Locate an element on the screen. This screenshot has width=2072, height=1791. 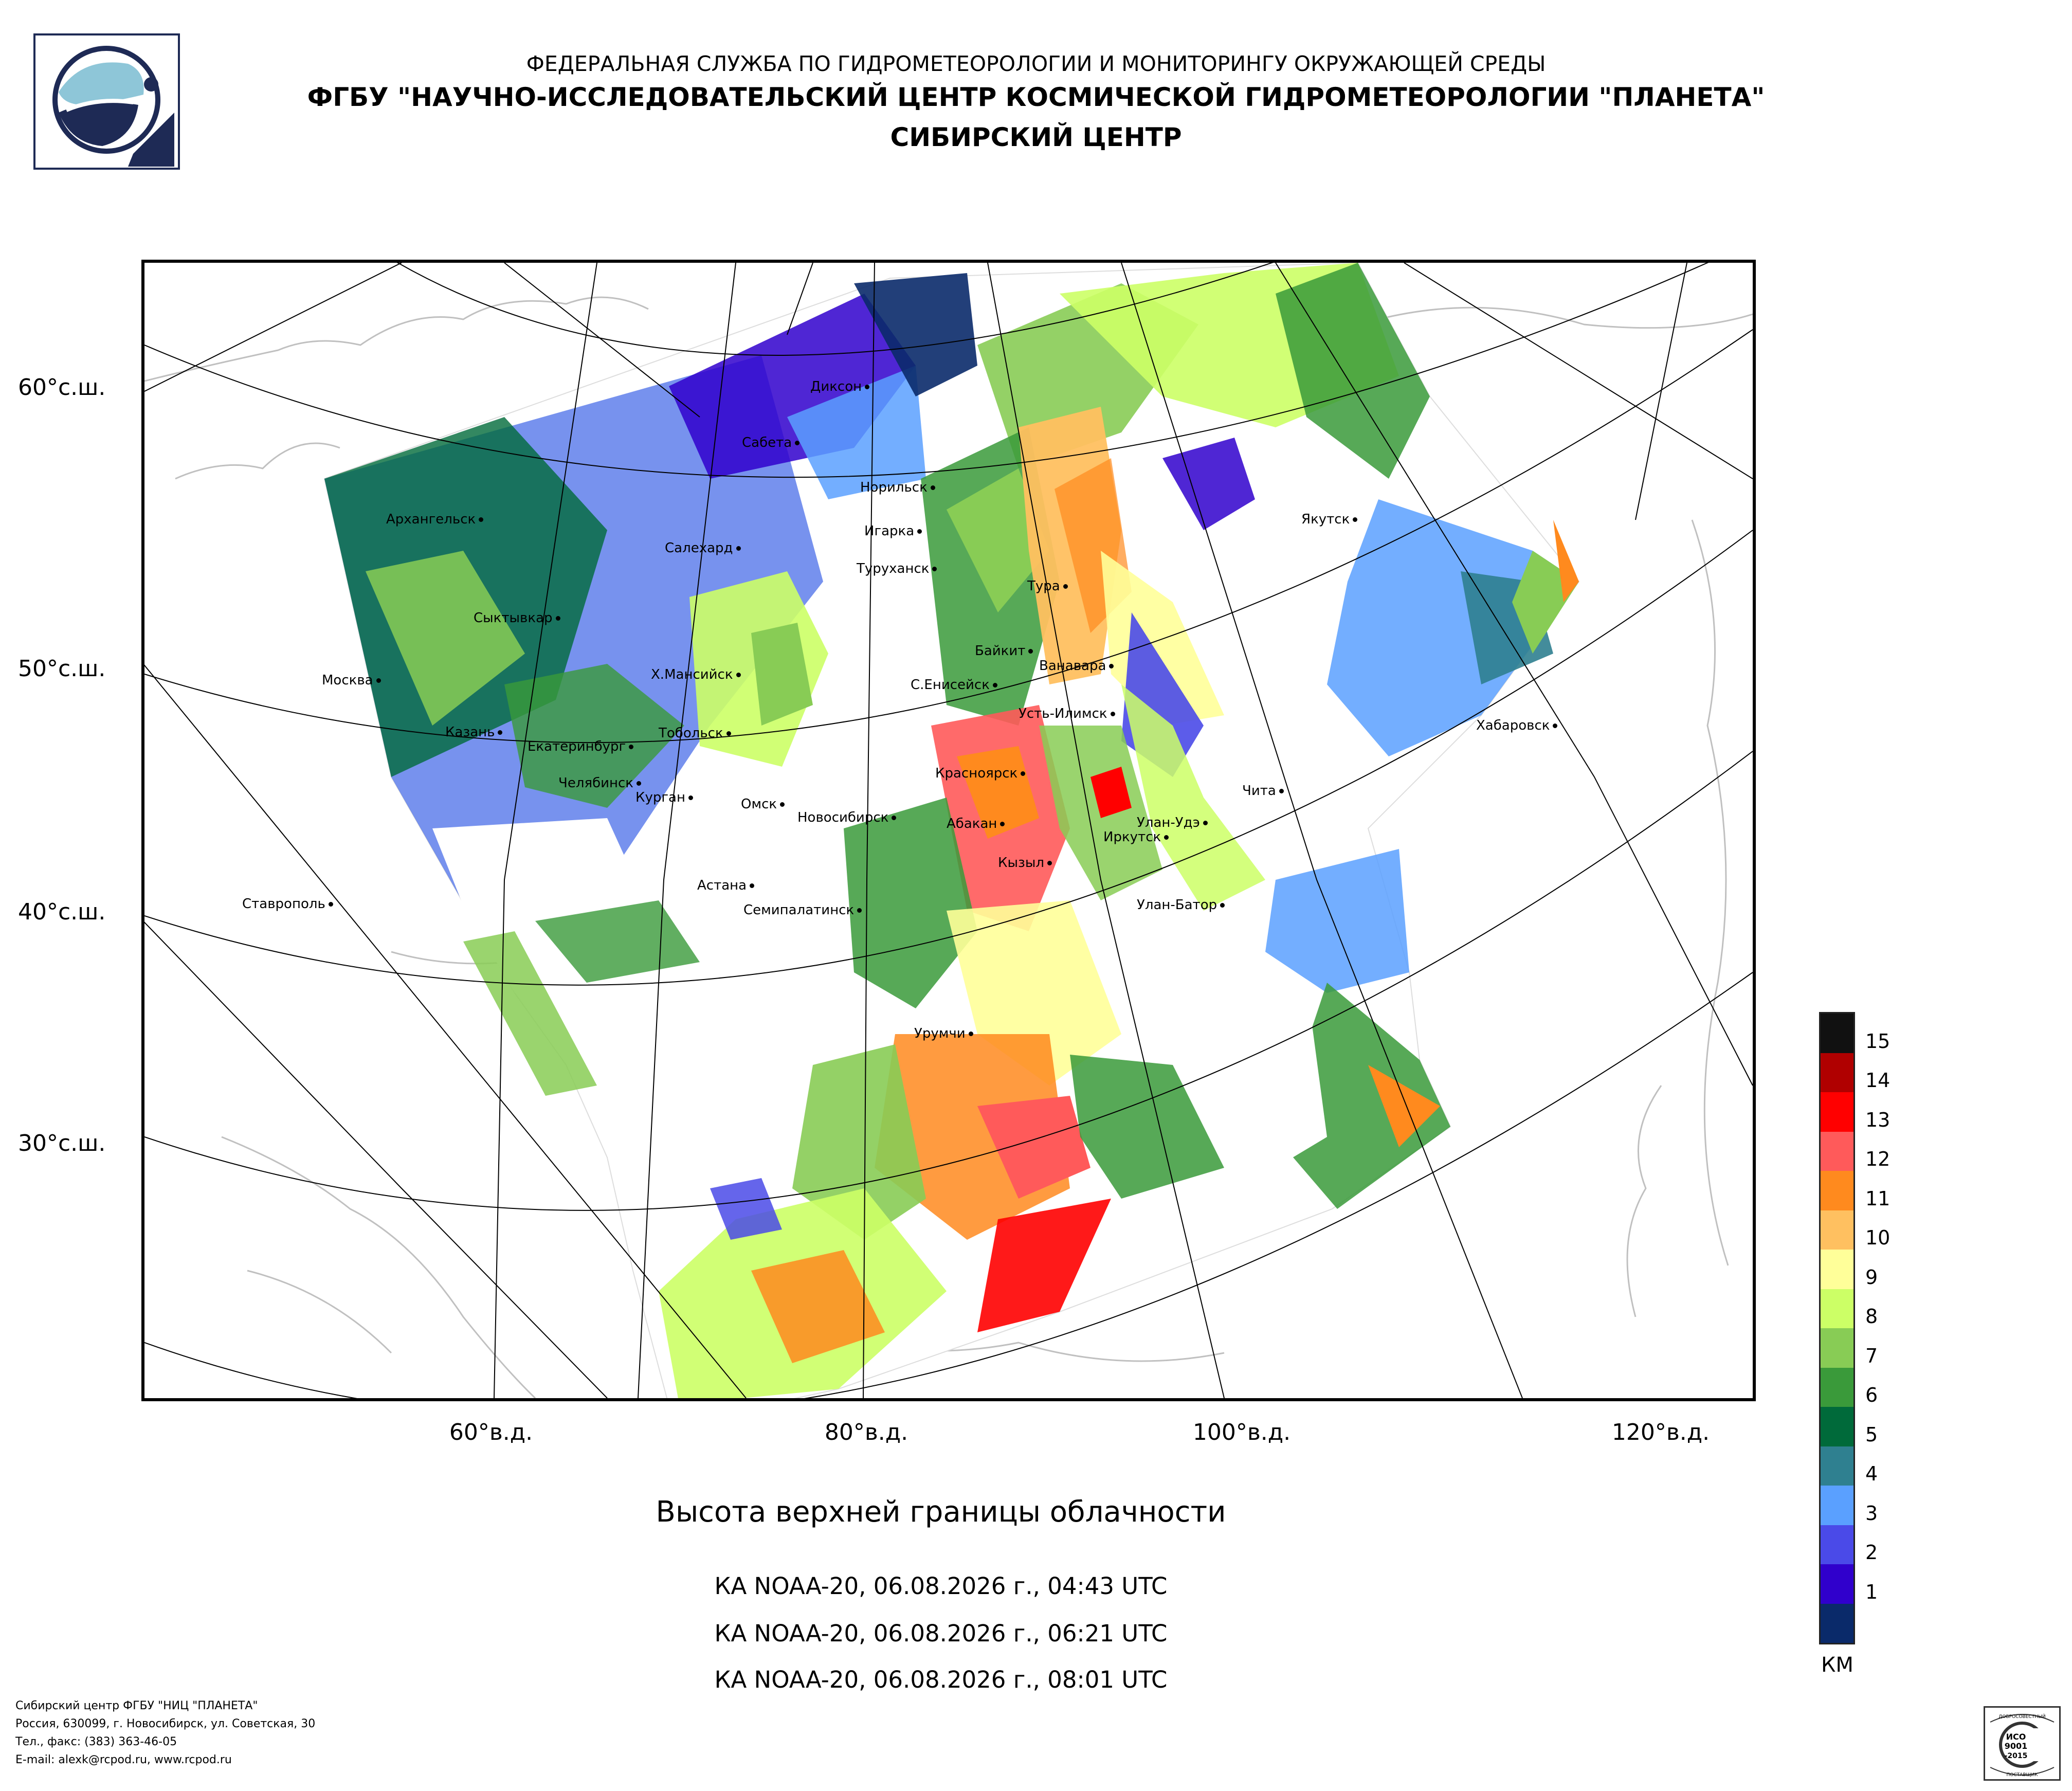
city-astana: Астана is located at coordinates (726, 885).